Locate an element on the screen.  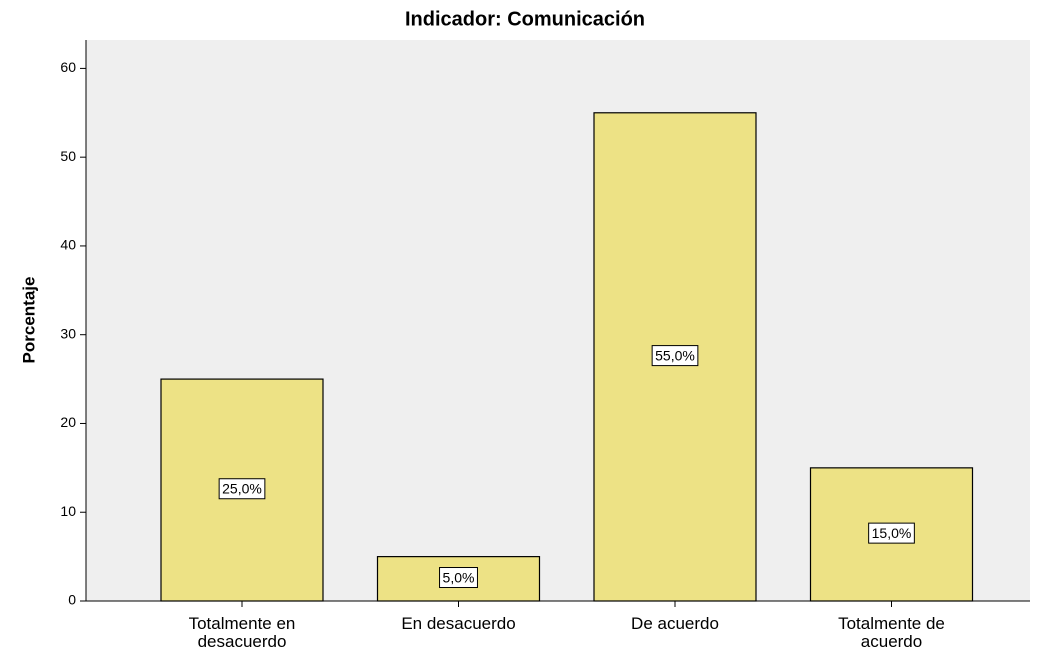
y-axis-label: Porcentaje is located at coordinates (28, 320).